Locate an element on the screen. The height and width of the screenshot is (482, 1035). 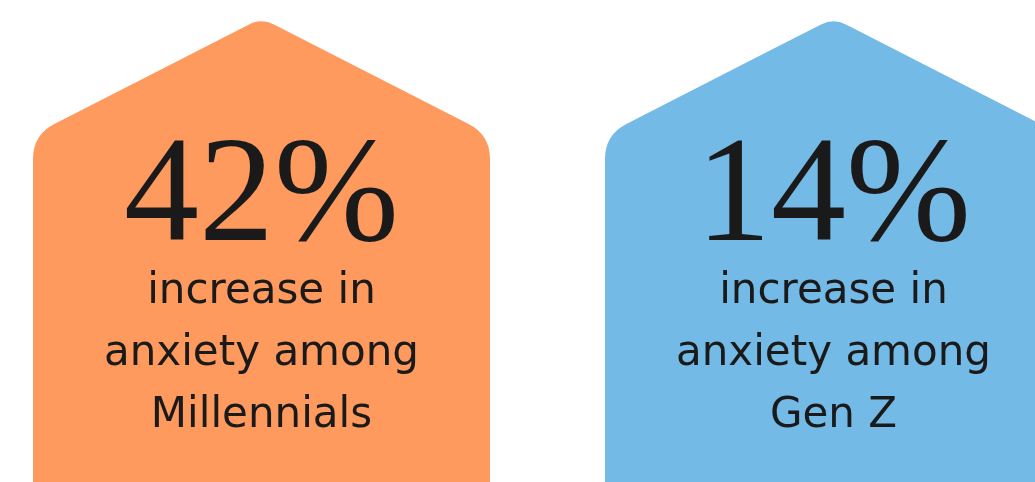
category-label: increase in anxiety among Millennials is located at coordinates (261, 350).